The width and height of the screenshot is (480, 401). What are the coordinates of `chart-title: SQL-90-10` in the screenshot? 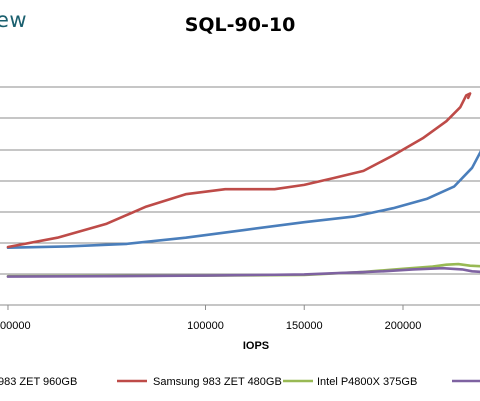 It's located at (240, 25).